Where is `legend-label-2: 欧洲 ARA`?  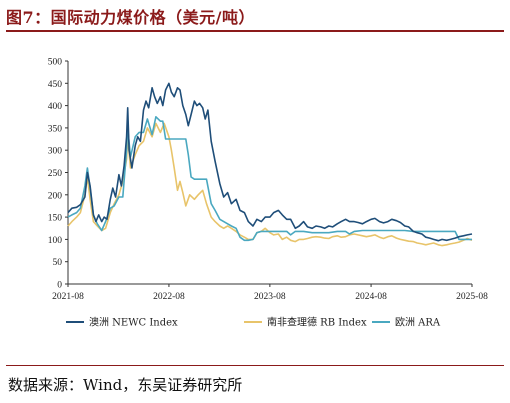 legend-label-2: 欧洲 ARA is located at coordinates (418, 323).